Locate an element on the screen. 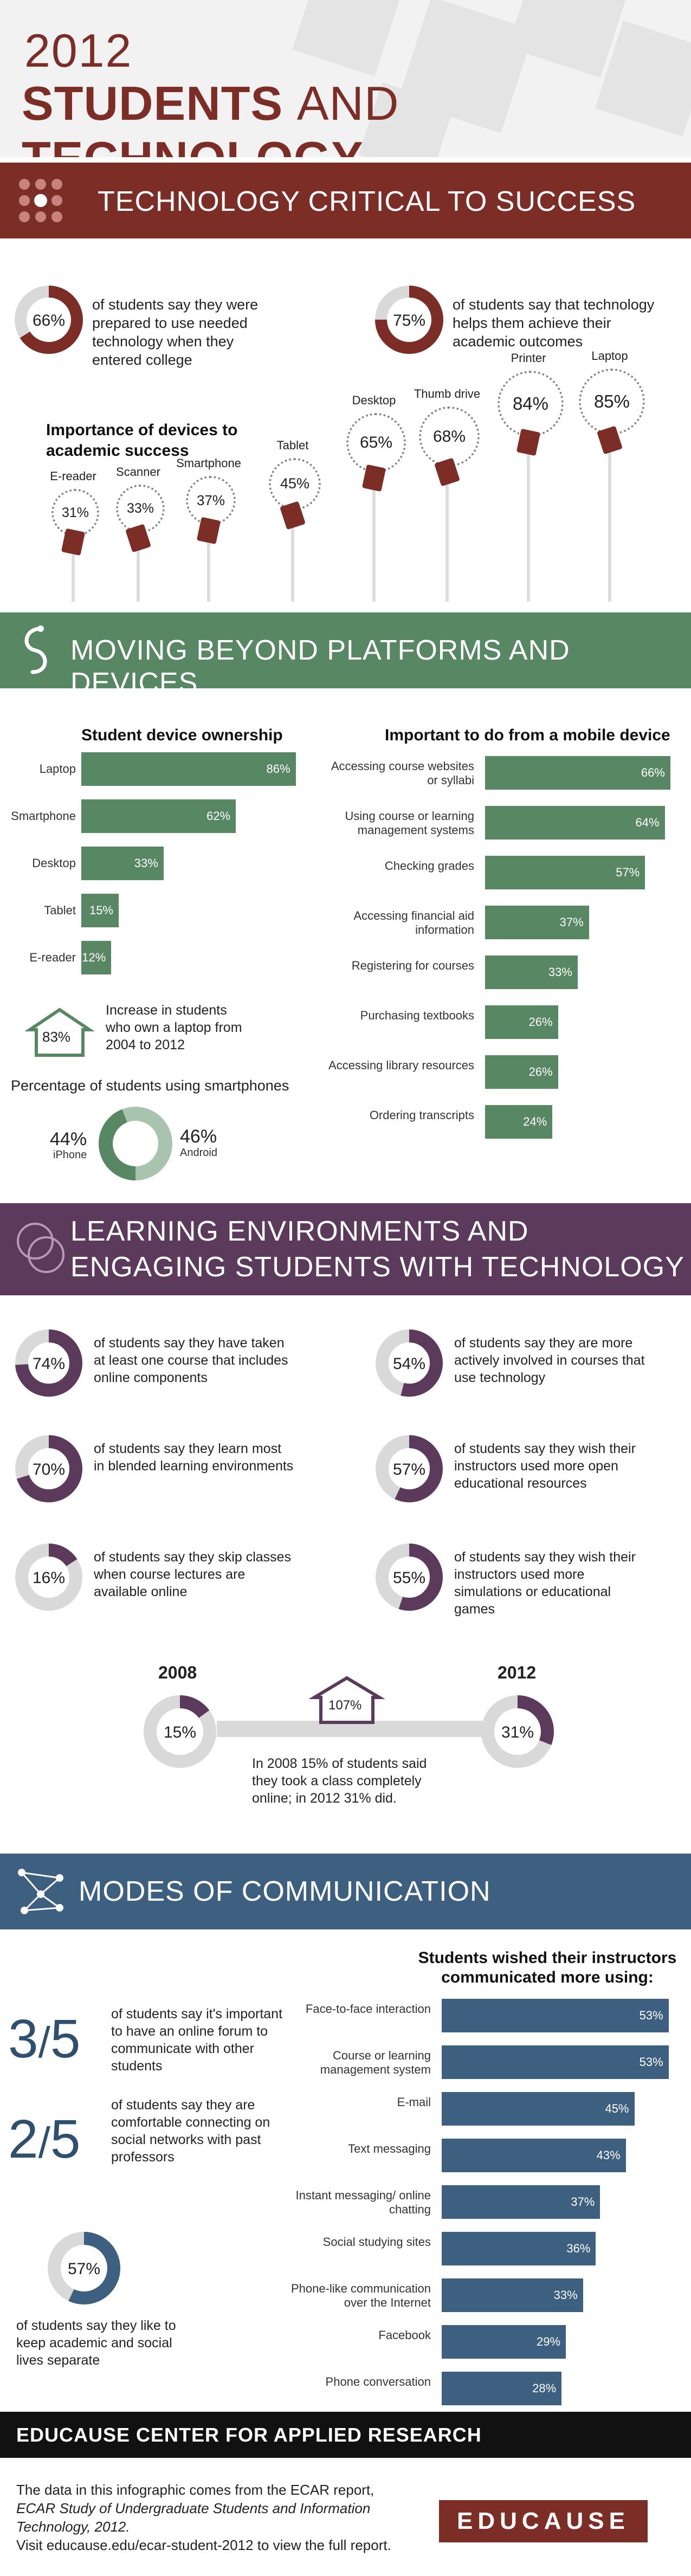 This screenshot has width=691, height=2576. comm-label: Social studying sites is located at coordinates (376, 2242).